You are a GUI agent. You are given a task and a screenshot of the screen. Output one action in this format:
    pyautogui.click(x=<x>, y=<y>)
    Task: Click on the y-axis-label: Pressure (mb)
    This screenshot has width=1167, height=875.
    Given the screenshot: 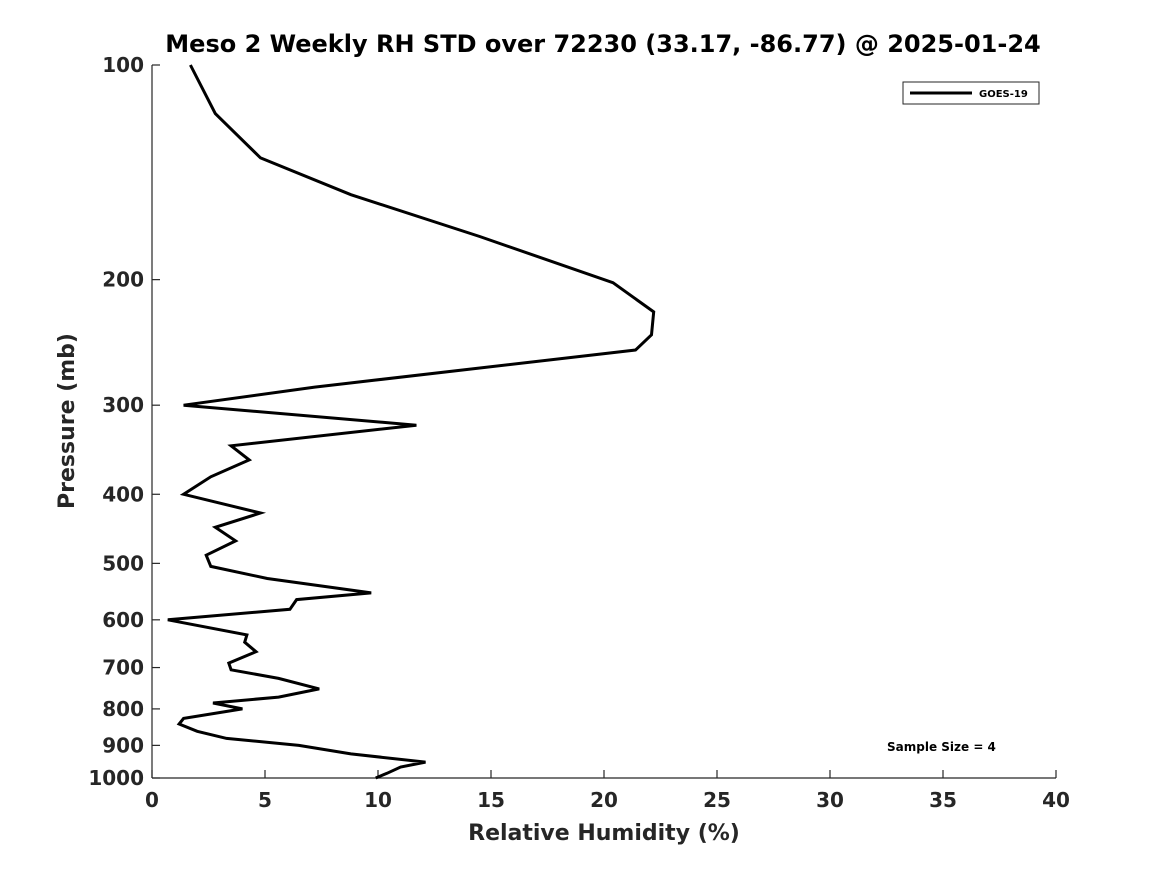 What is the action you would take?
    pyautogui.click(x=67, y=421)
    